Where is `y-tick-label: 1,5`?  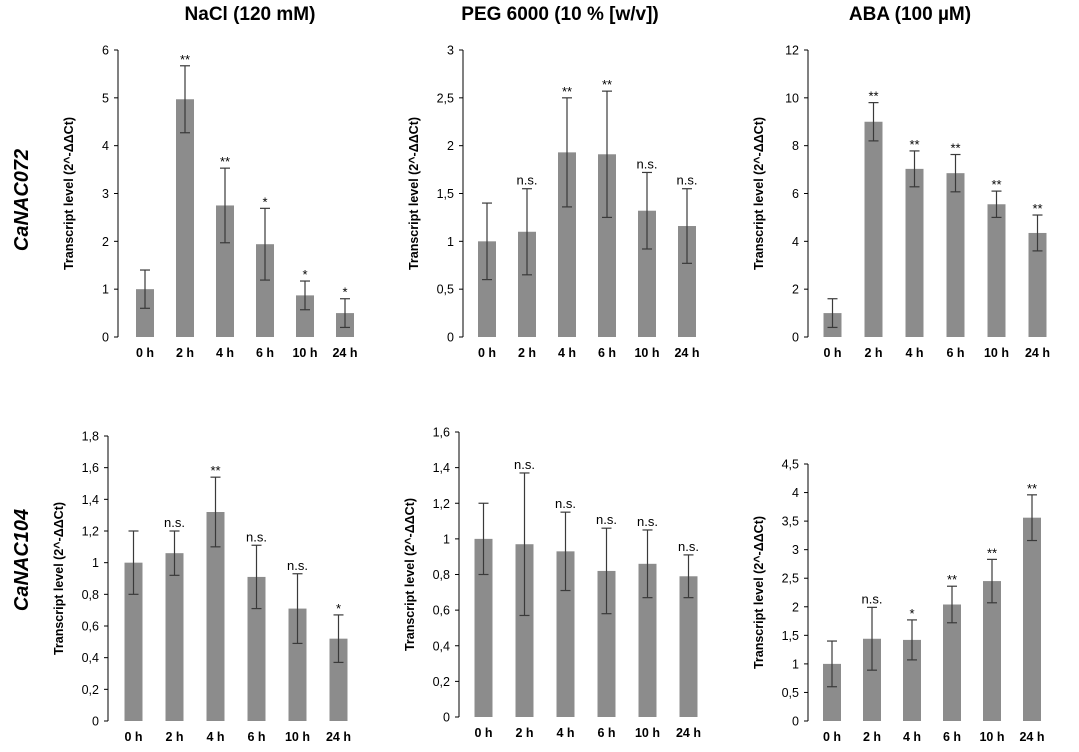 y-tick-label: 1,5 is located at coordinates (445, 194).